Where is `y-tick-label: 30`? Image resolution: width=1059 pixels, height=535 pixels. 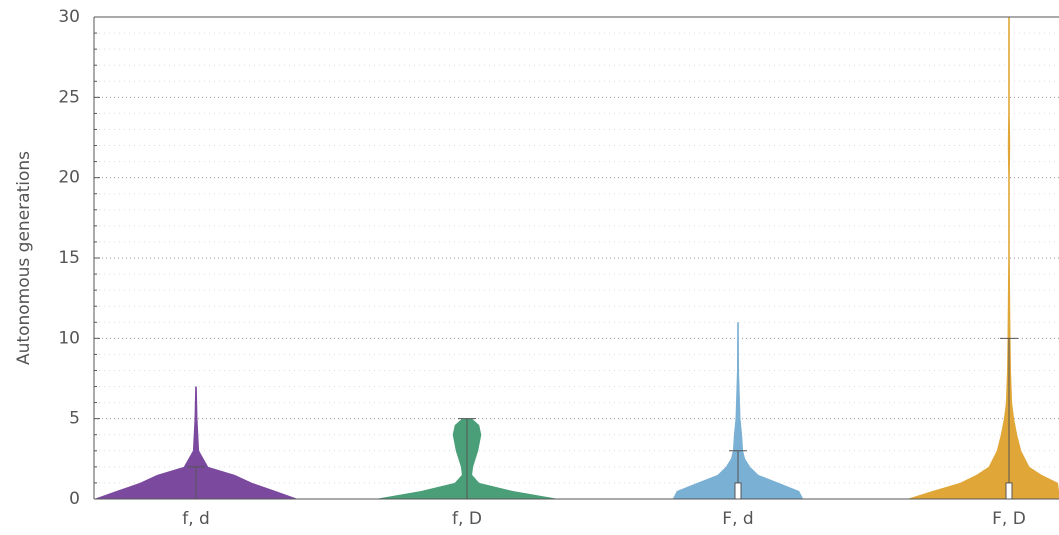 y-tick-label: 30 is located at coordinates (69, 17).